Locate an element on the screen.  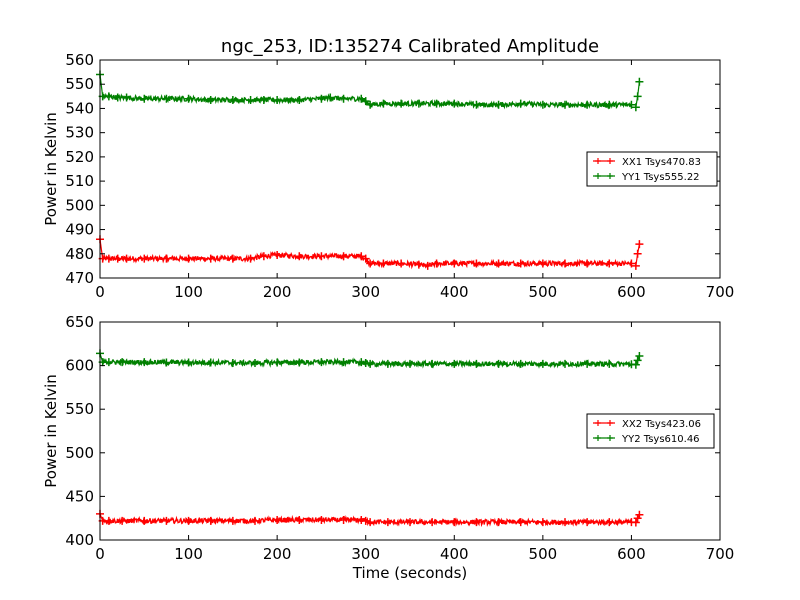
legend: XX1 Tsys470.83 YY1 Tsys555.22 is located at coordinates (652, 169).